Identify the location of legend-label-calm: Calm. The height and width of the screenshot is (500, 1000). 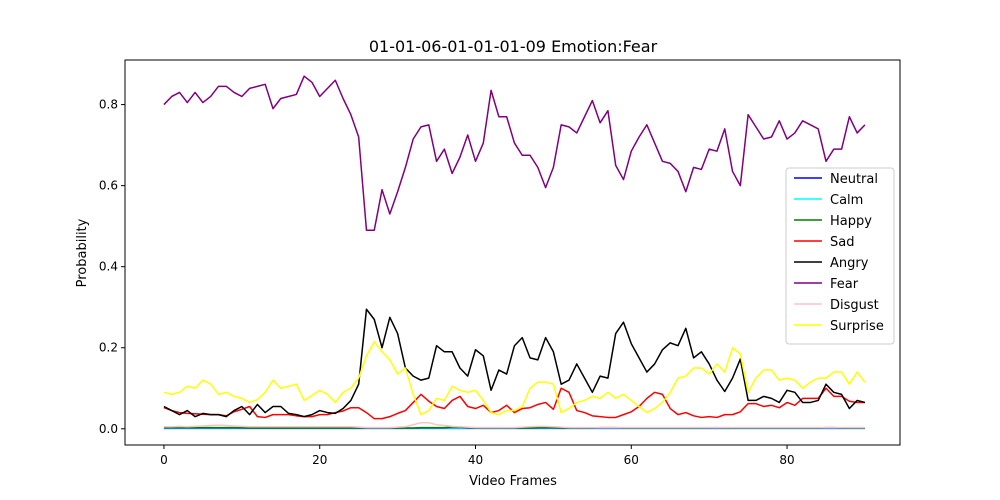
(846, 200).